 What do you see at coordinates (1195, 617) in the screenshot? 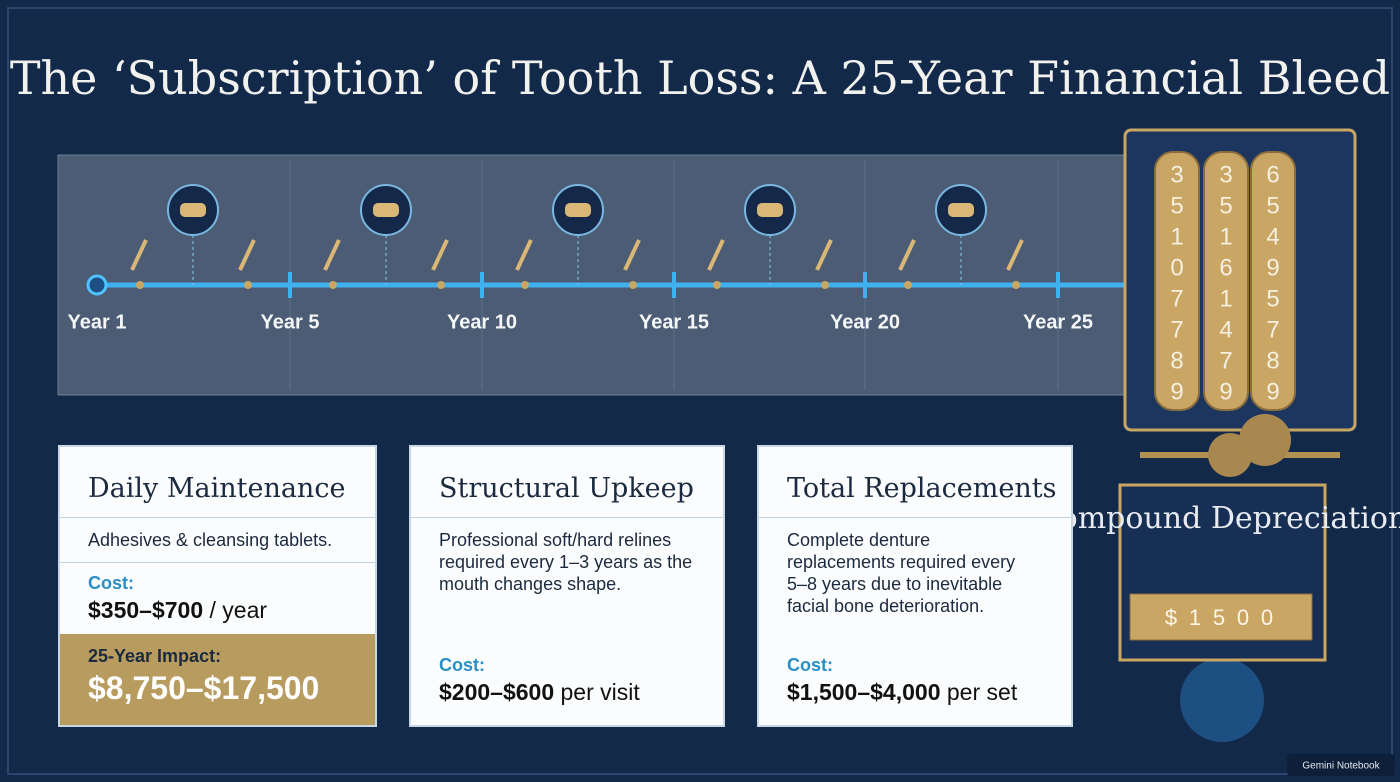
I see `display-digit: 1` at bounding box center [1195, 617].